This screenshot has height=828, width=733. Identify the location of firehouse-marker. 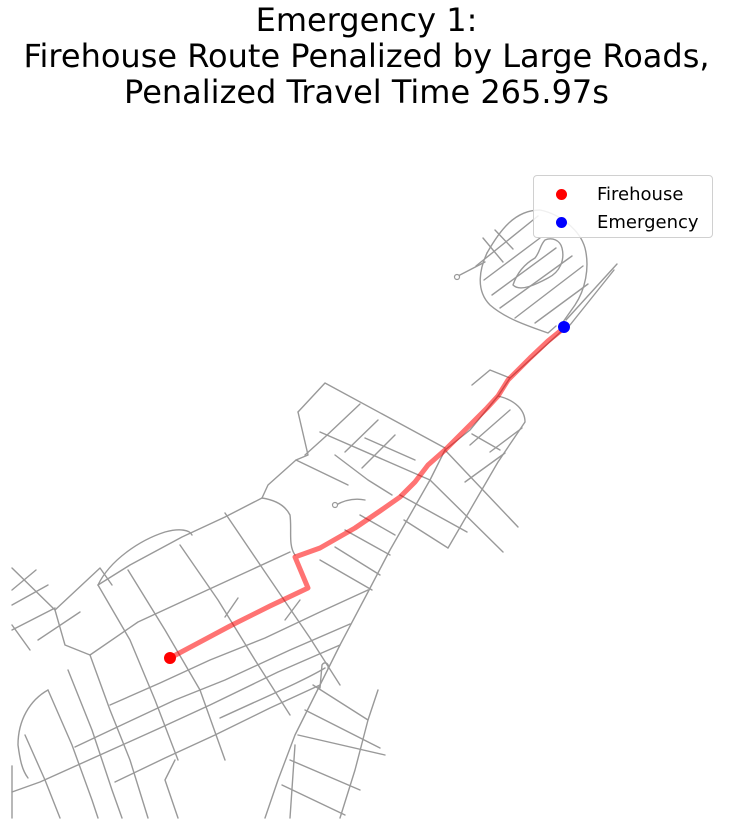
(170, 658).